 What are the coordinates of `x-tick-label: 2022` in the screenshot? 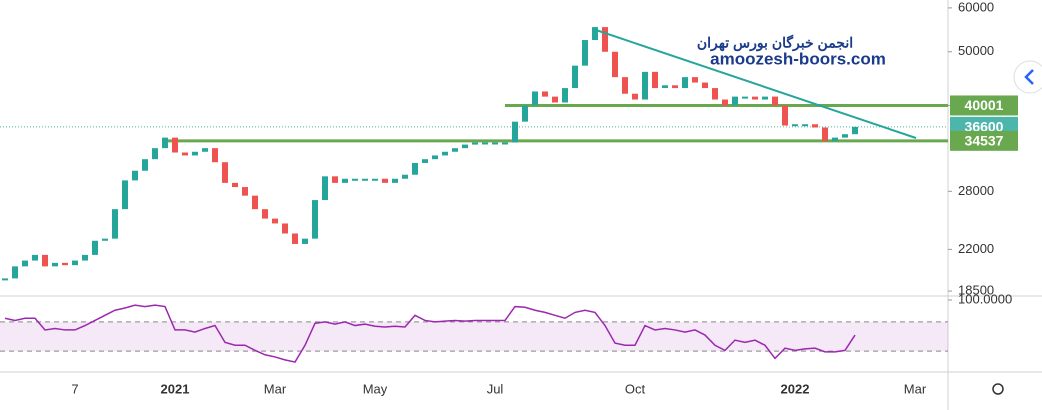 It's located at (795, 388).